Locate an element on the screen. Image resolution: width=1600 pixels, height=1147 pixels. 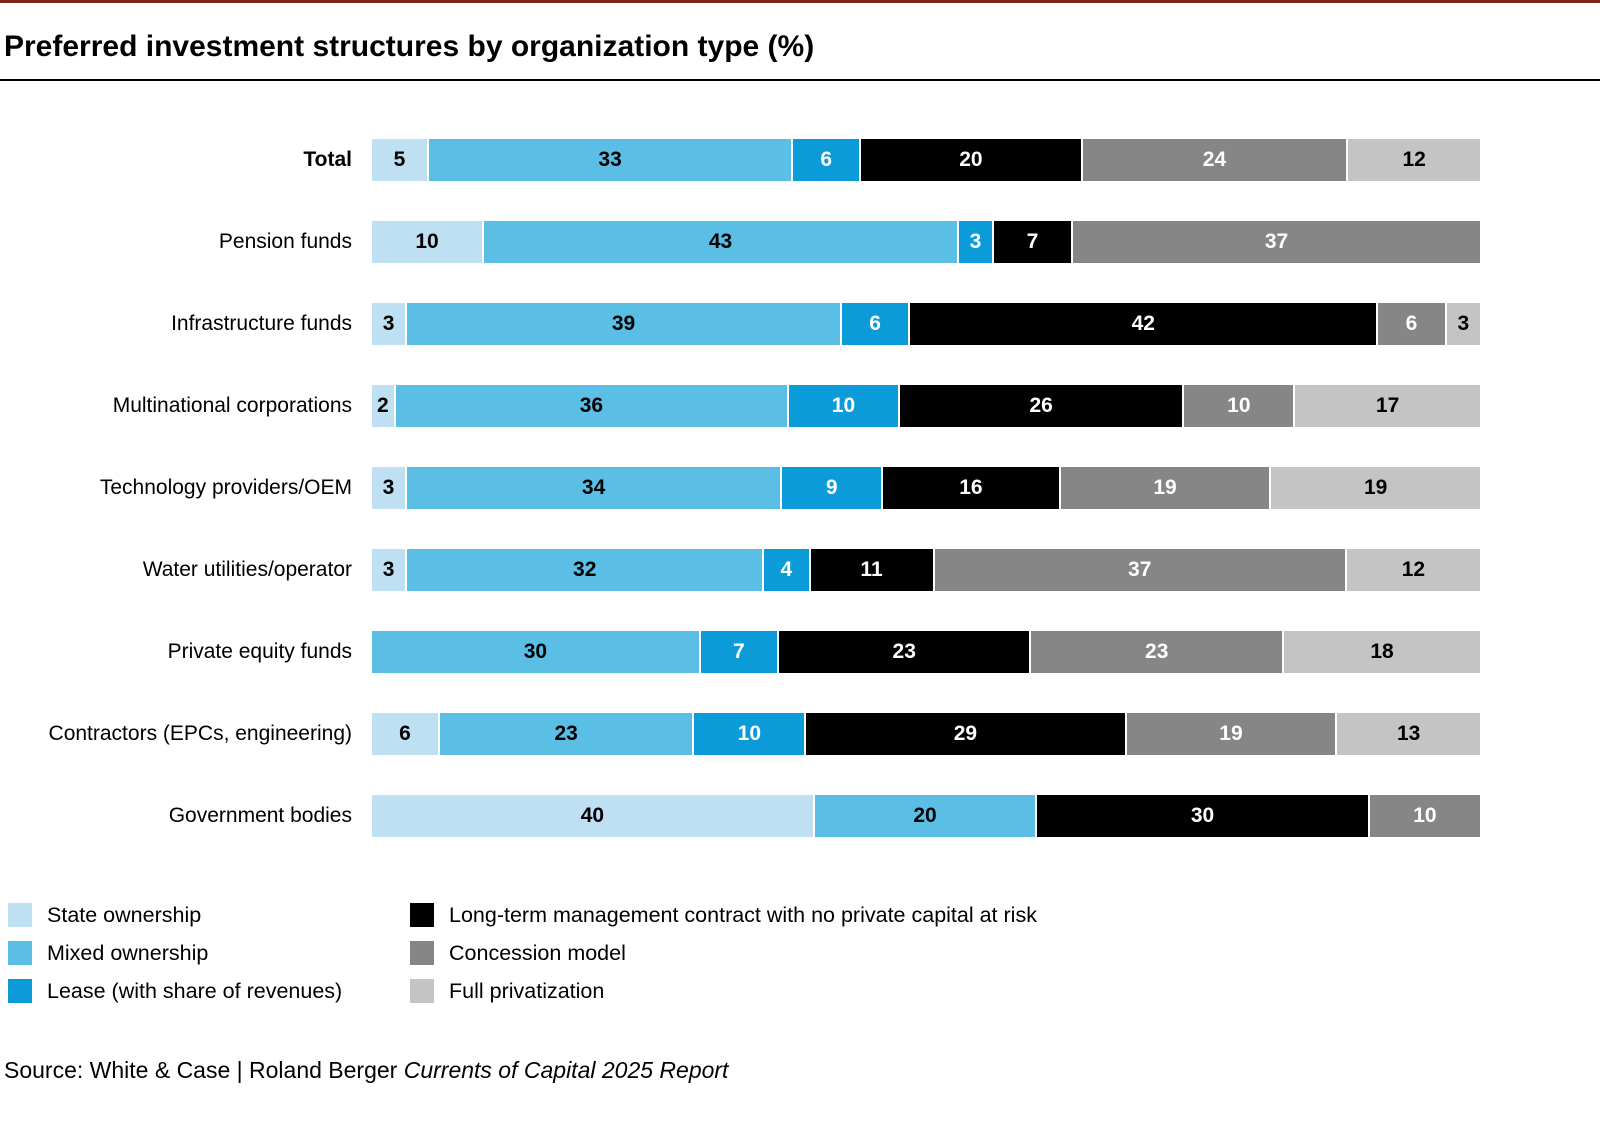
row-label: Total is located at coordinates (327, 160).